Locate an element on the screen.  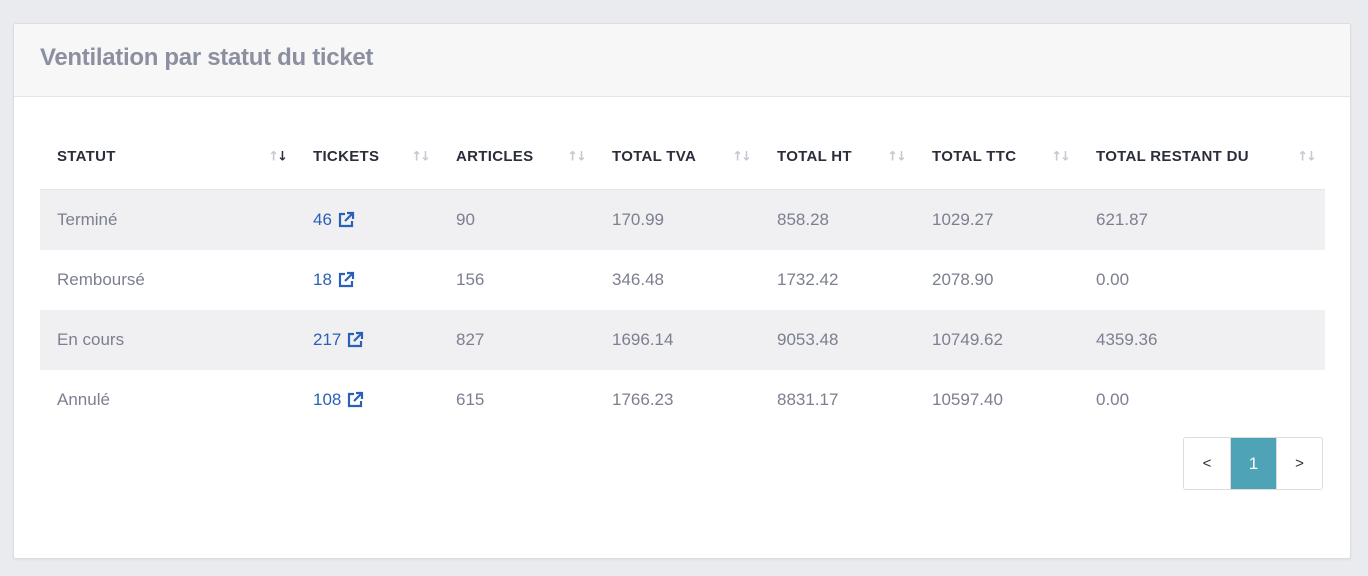
column-header-total-restant-du: TOTAL RESTANT DU ↑↓ is located at coordinates (1202, 156).